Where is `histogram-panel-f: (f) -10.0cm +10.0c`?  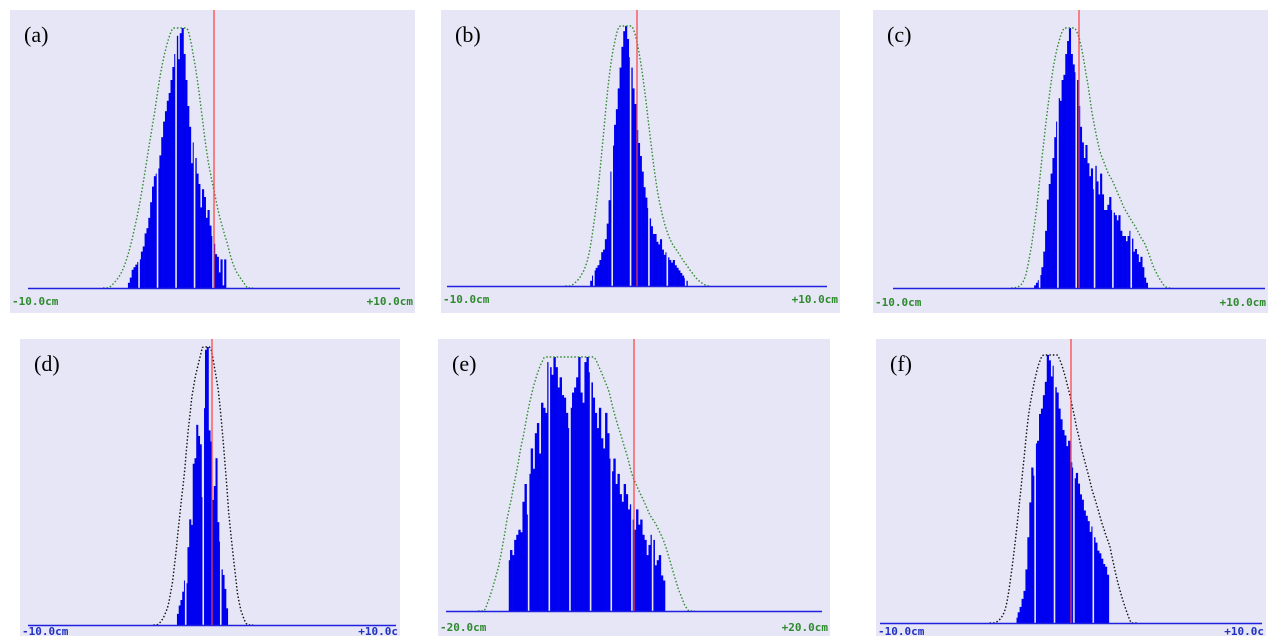
histogram-panel-f: (f) -10.0cm +10.0c is located at coordinates (1071, 487).